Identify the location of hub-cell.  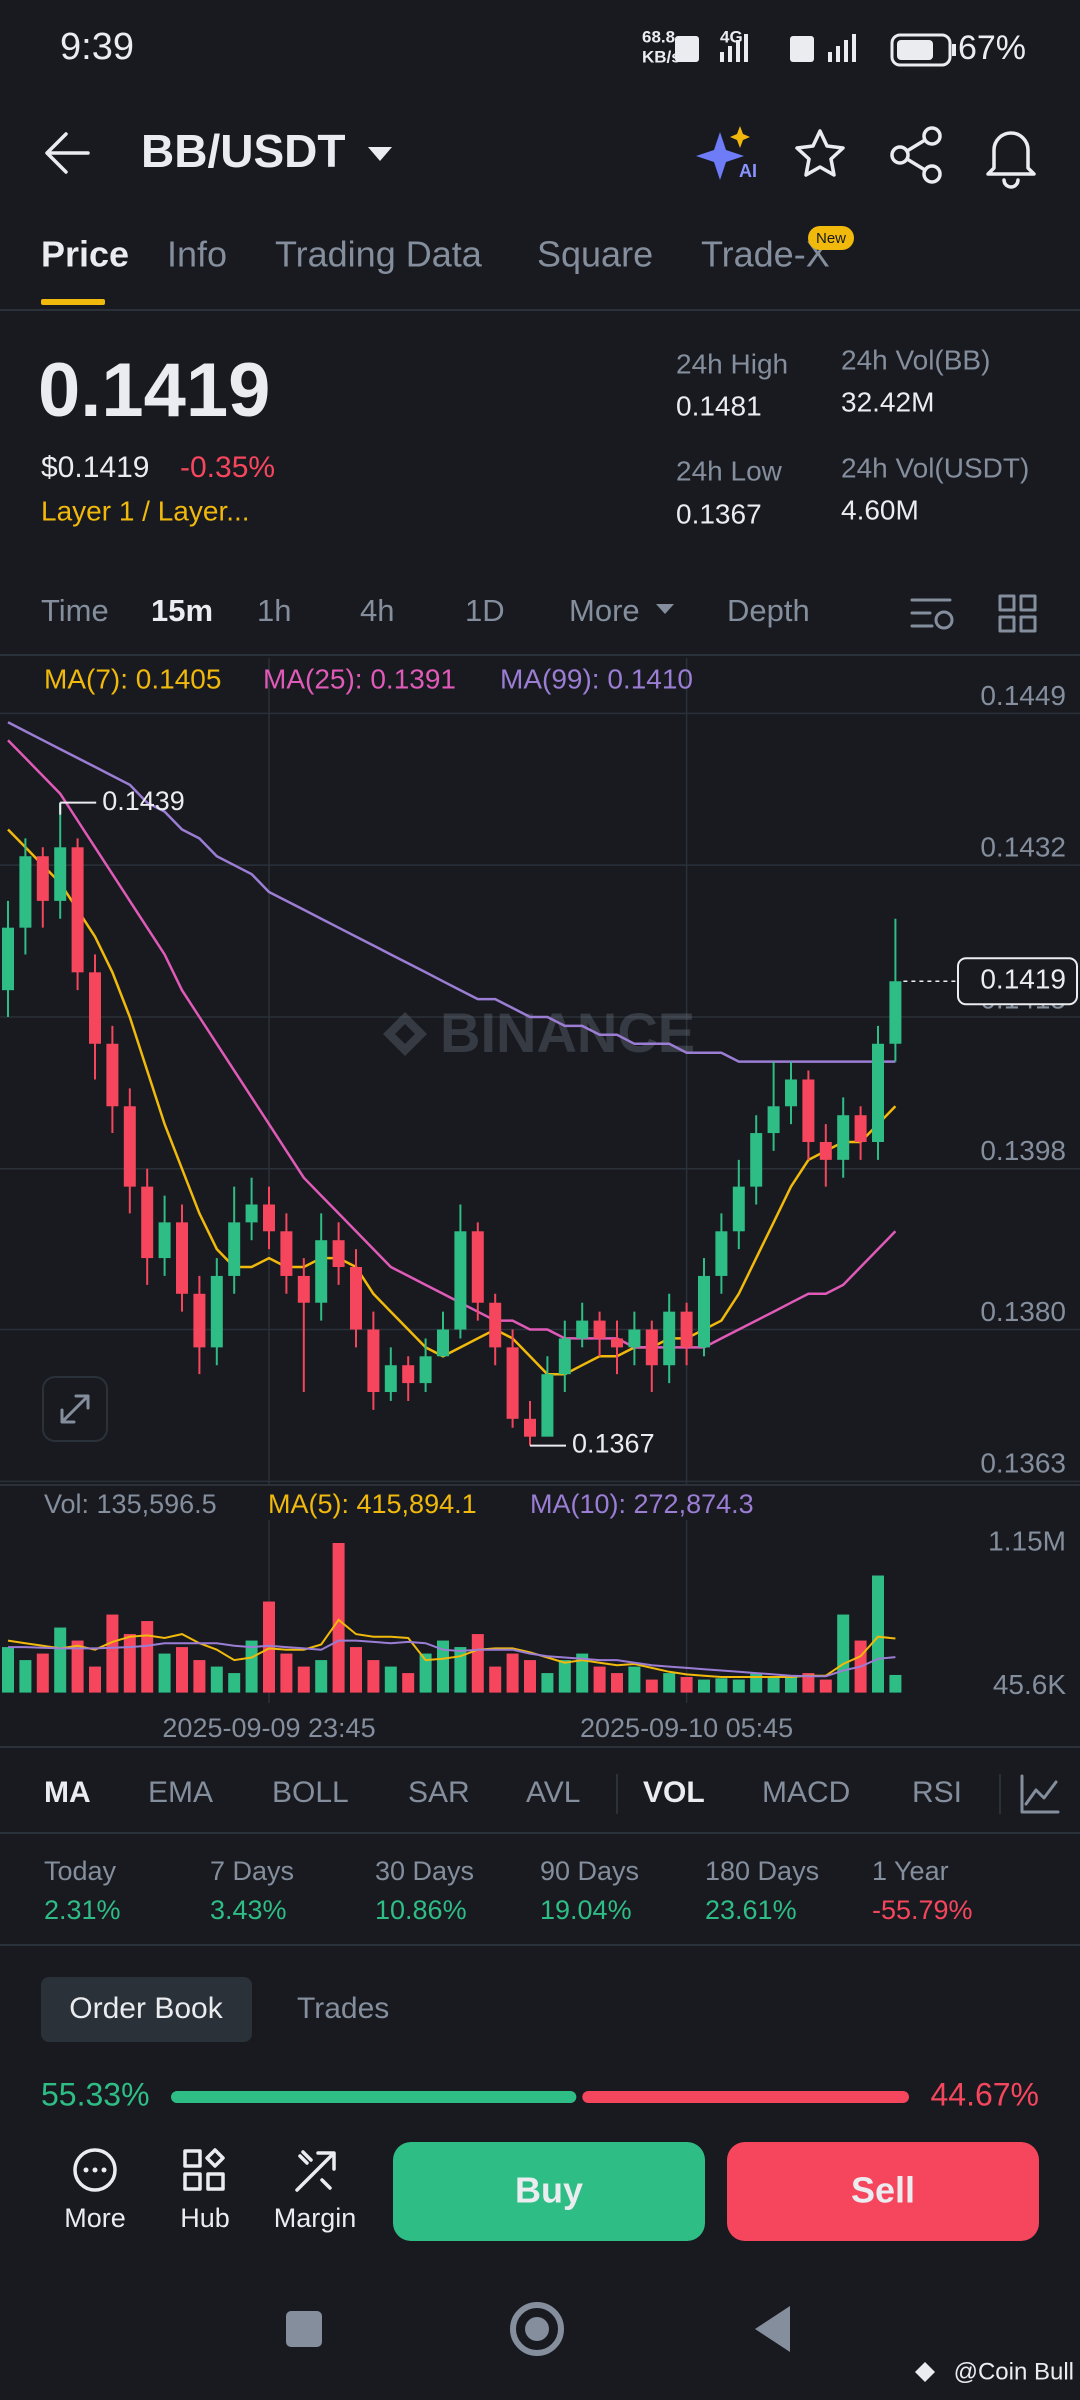
(192, 2158).